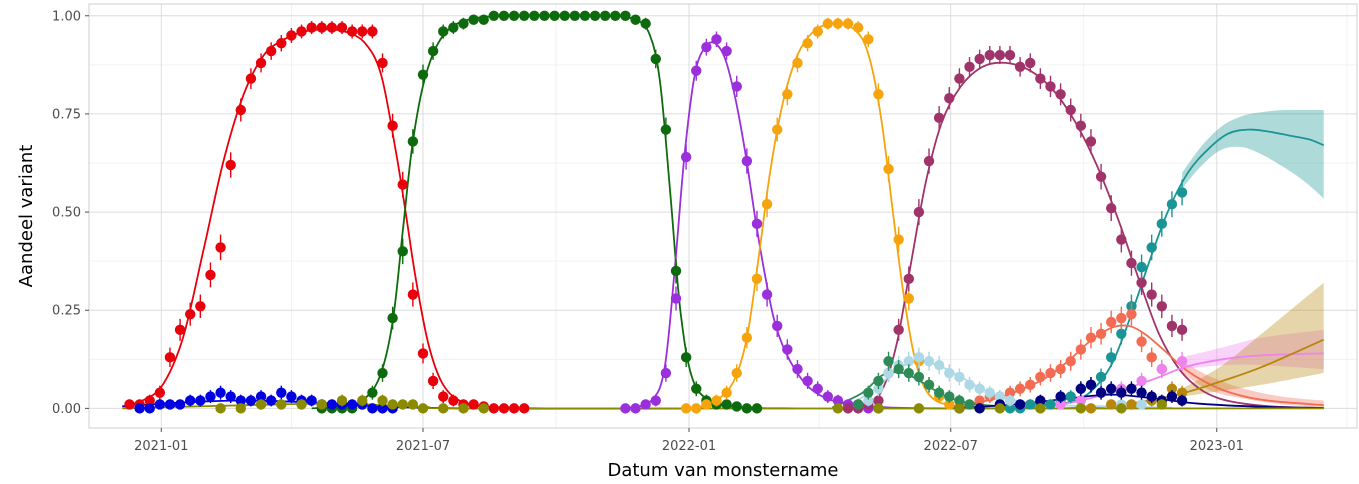  I want to click on series-confidence-band, so click(1253, 339).